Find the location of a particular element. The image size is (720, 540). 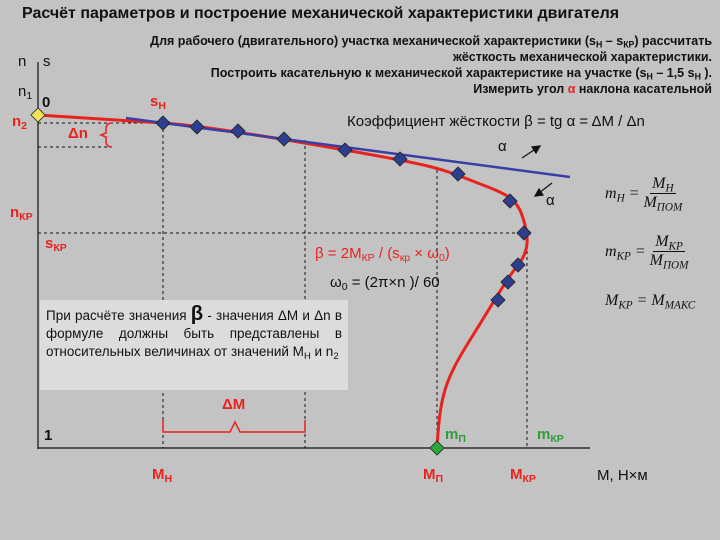

num: MКР is located at coordinates (669, 242).